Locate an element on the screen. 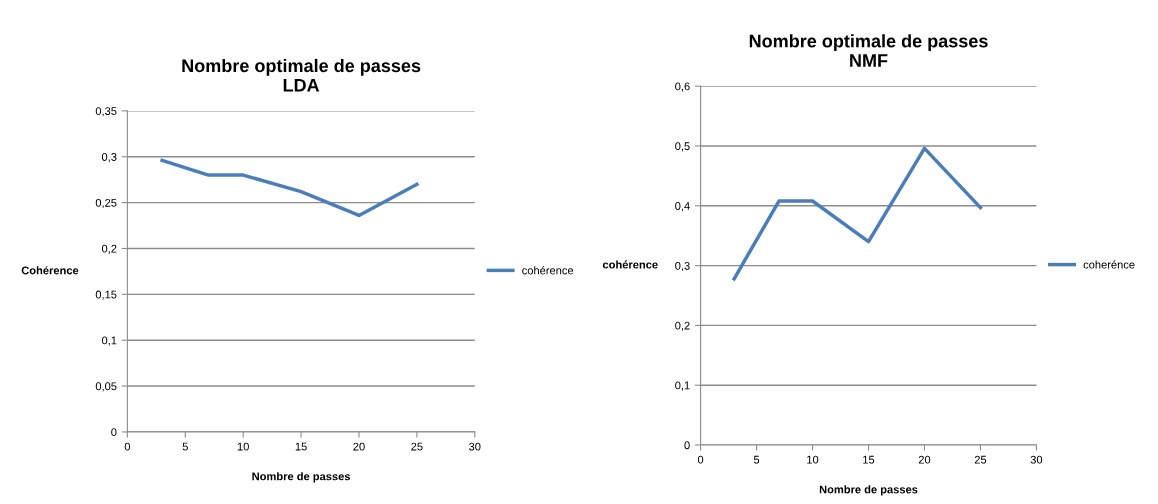 Image resolution: width=1158 pixels, height=504 pixels. legend-label: coherénce is located at coordinates (1109, 264).